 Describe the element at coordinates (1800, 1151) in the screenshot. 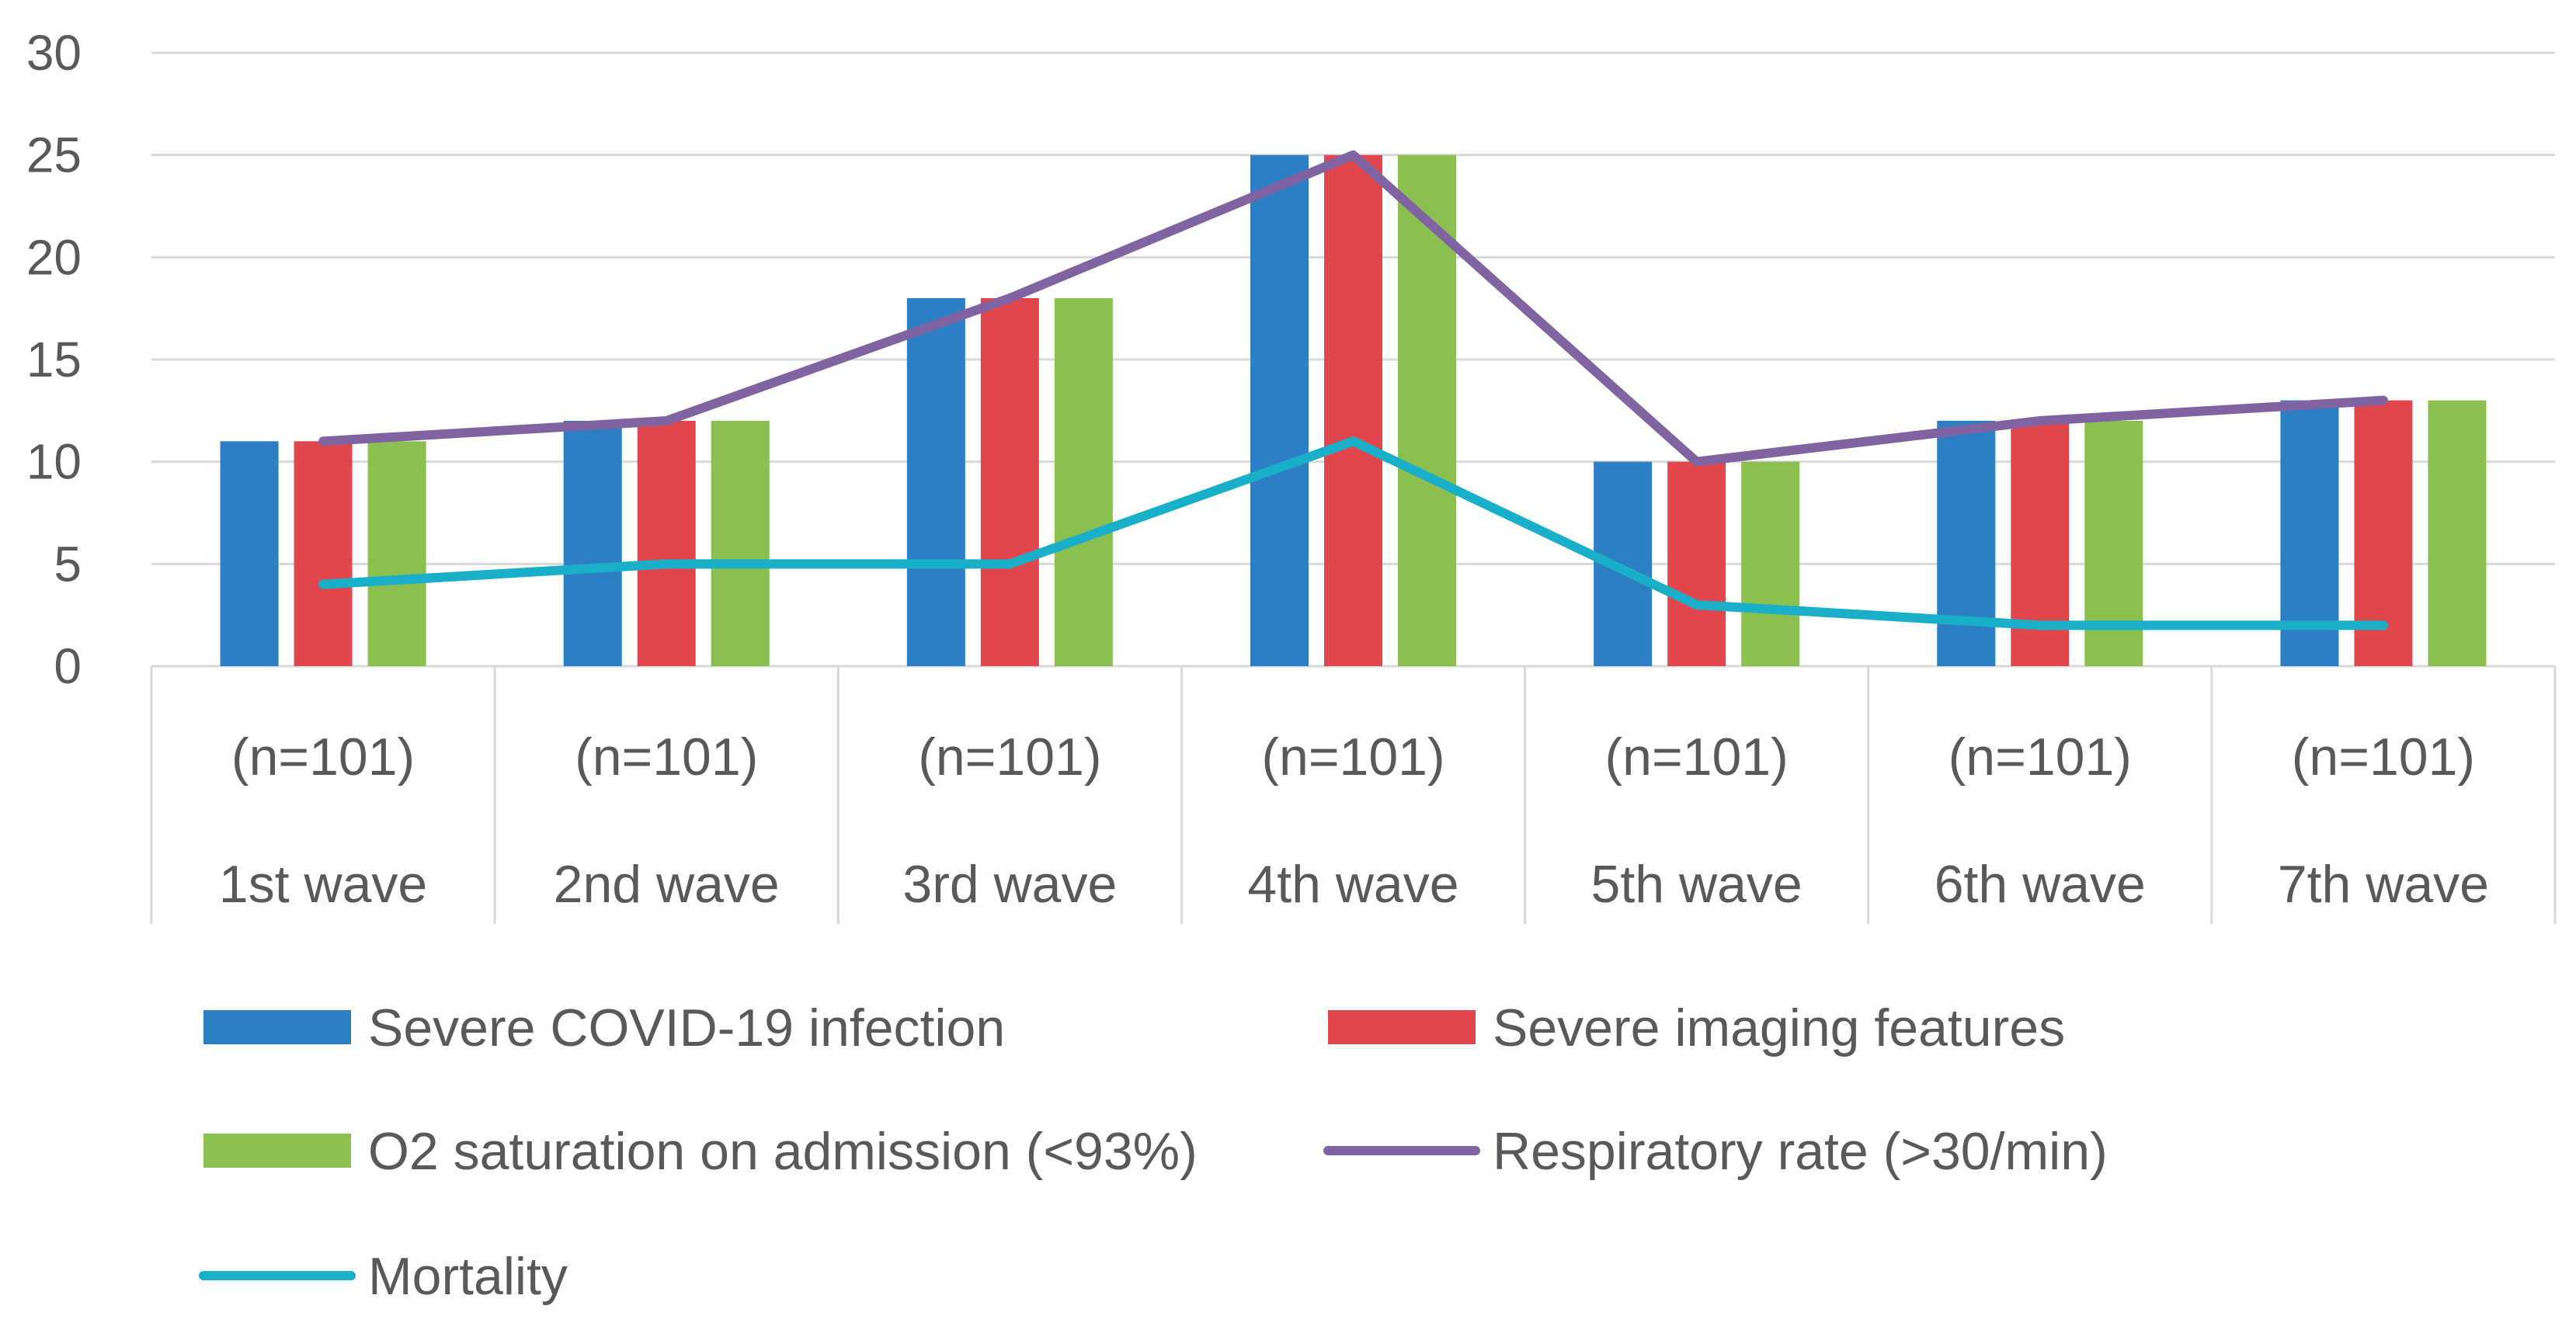

I see `legend-label-4: Respiratory rate (>30/min)` at that location.